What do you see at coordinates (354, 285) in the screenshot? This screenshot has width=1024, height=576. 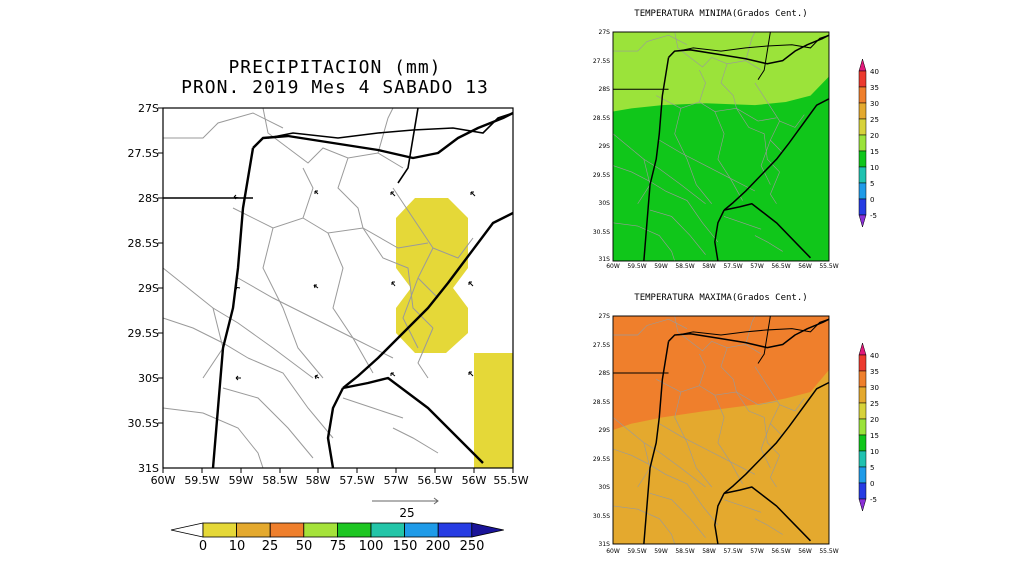 I see `wind-vectors` at bounding box center [354, 285].